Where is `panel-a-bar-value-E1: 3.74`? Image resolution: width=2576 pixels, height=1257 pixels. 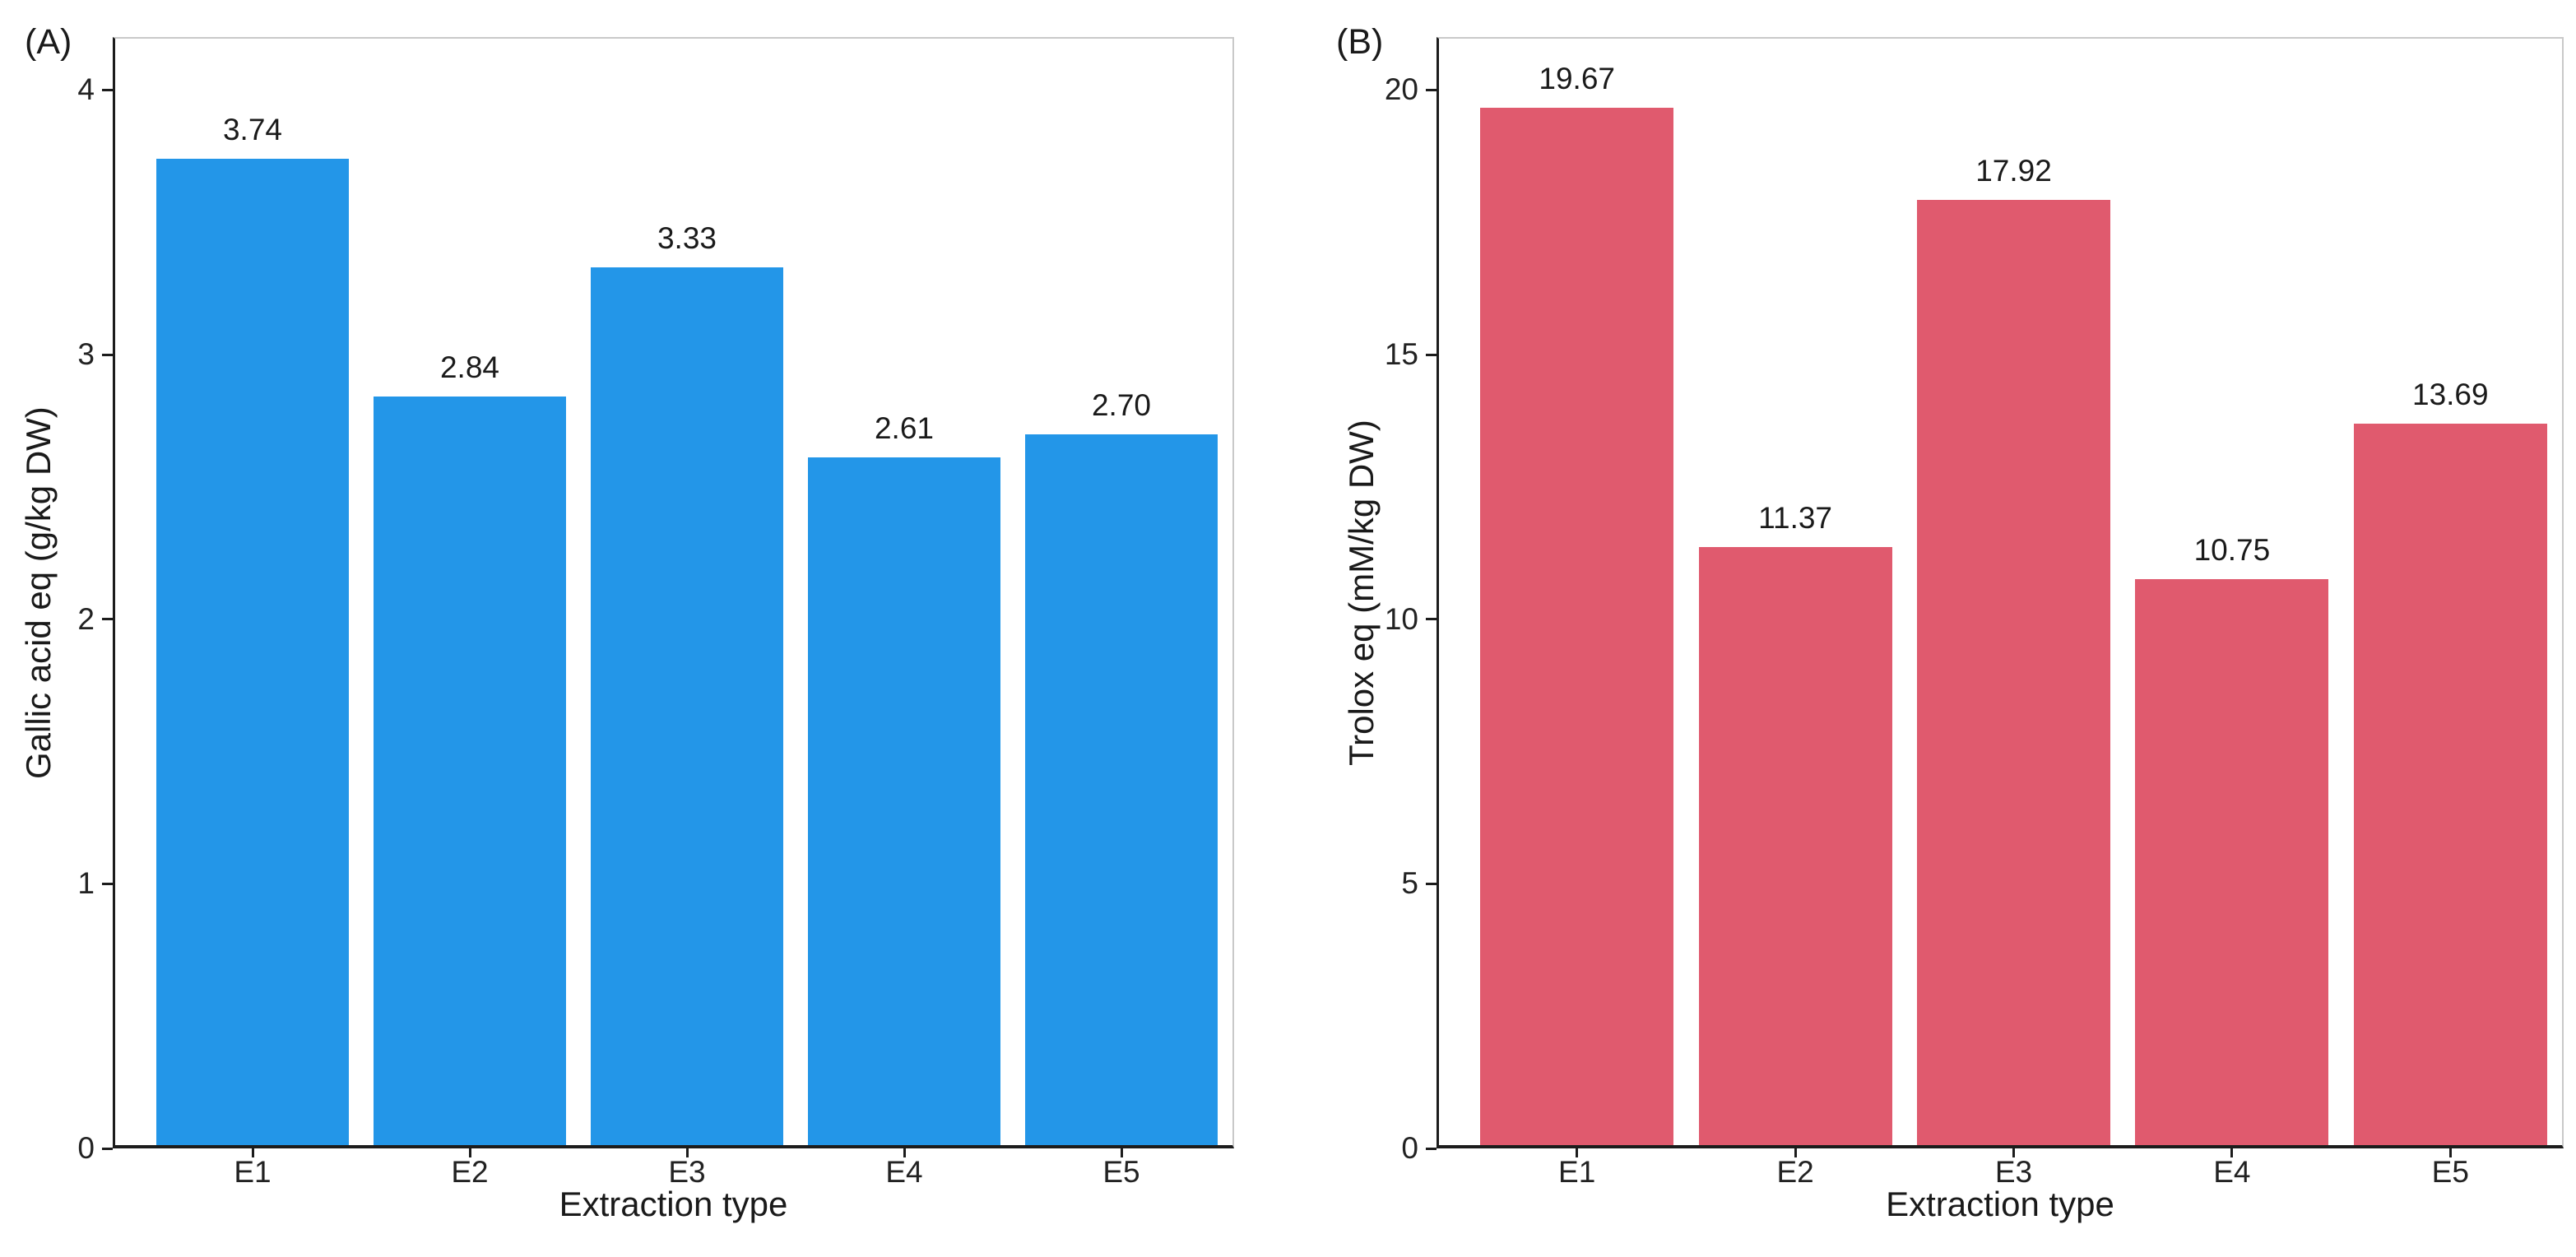
panel-a-bar-value-E1: 3.74 is located at coordinates (252, 129).